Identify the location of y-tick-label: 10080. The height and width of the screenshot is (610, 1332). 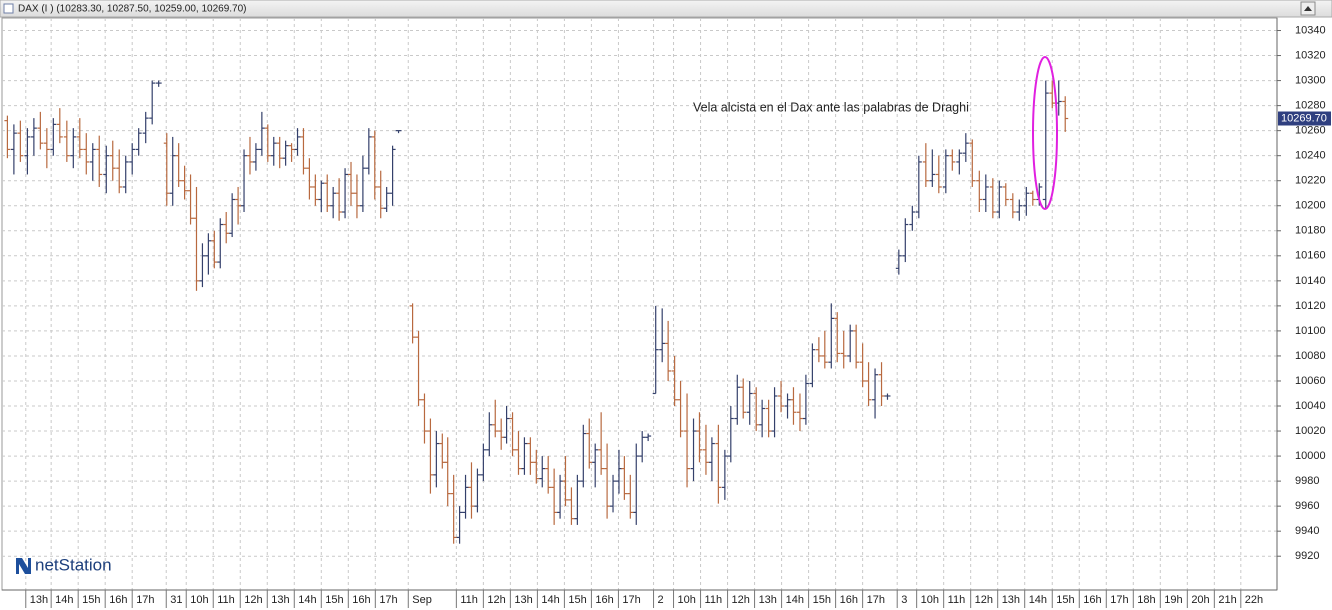
(1310, 356).